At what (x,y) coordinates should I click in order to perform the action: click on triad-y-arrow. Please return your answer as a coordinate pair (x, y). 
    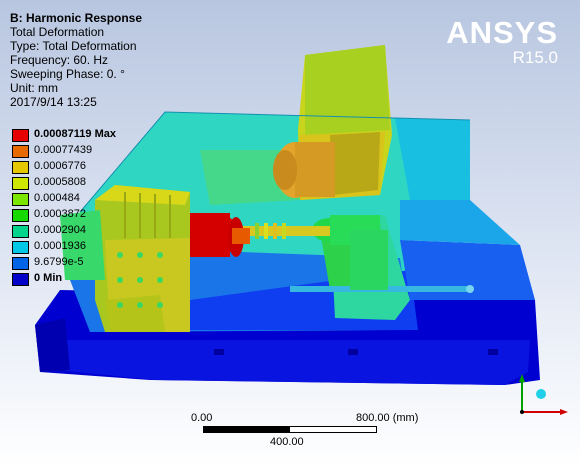
    Looking at the image, I should click on (522, 378).